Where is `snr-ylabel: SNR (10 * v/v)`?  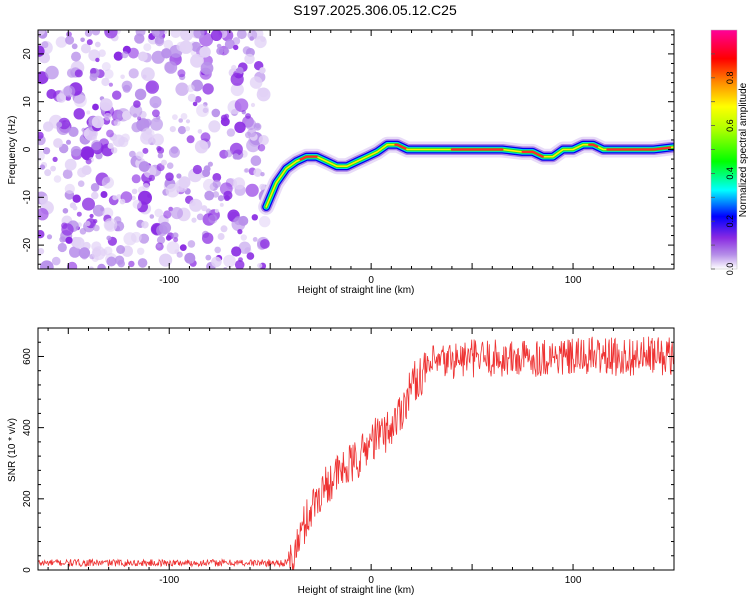
snr-ylabel: SNR (10 * v/v) is located at coordinates (12, 450).